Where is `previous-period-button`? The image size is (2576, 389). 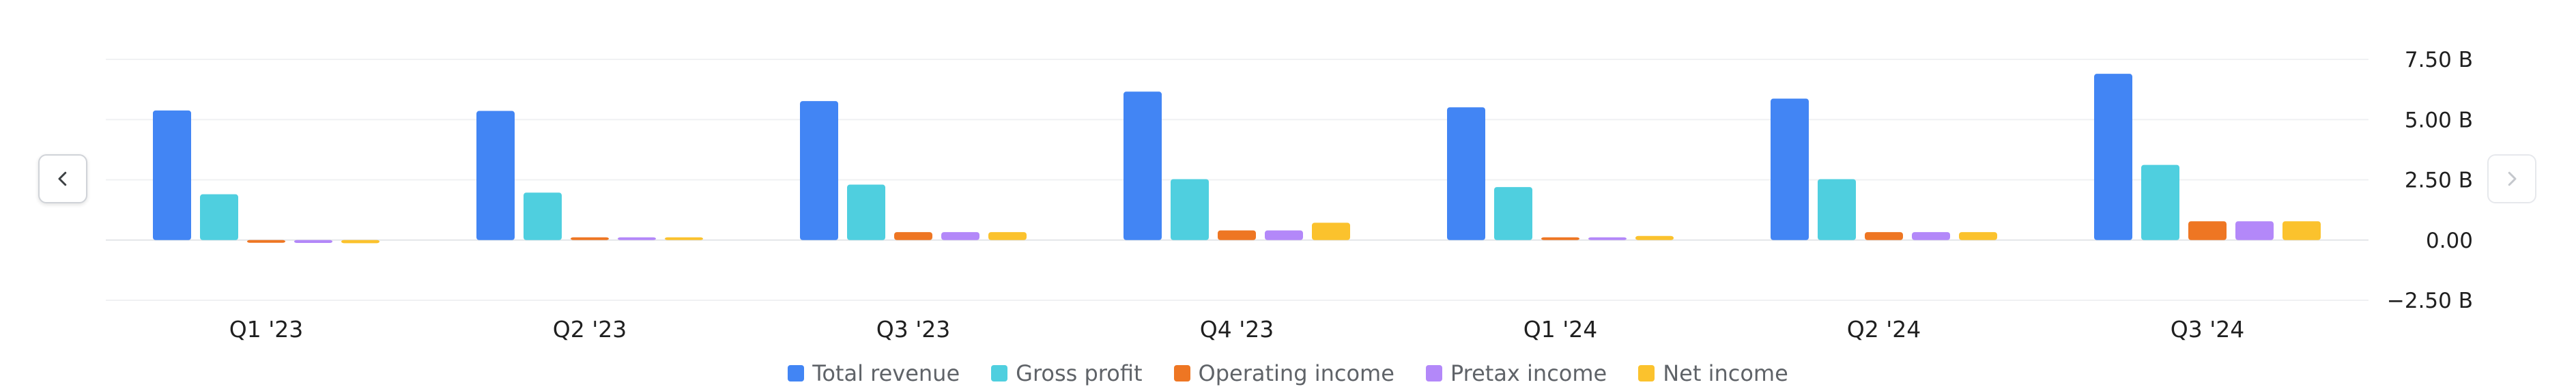 previous-period-button is located at coordinates (62, 178).